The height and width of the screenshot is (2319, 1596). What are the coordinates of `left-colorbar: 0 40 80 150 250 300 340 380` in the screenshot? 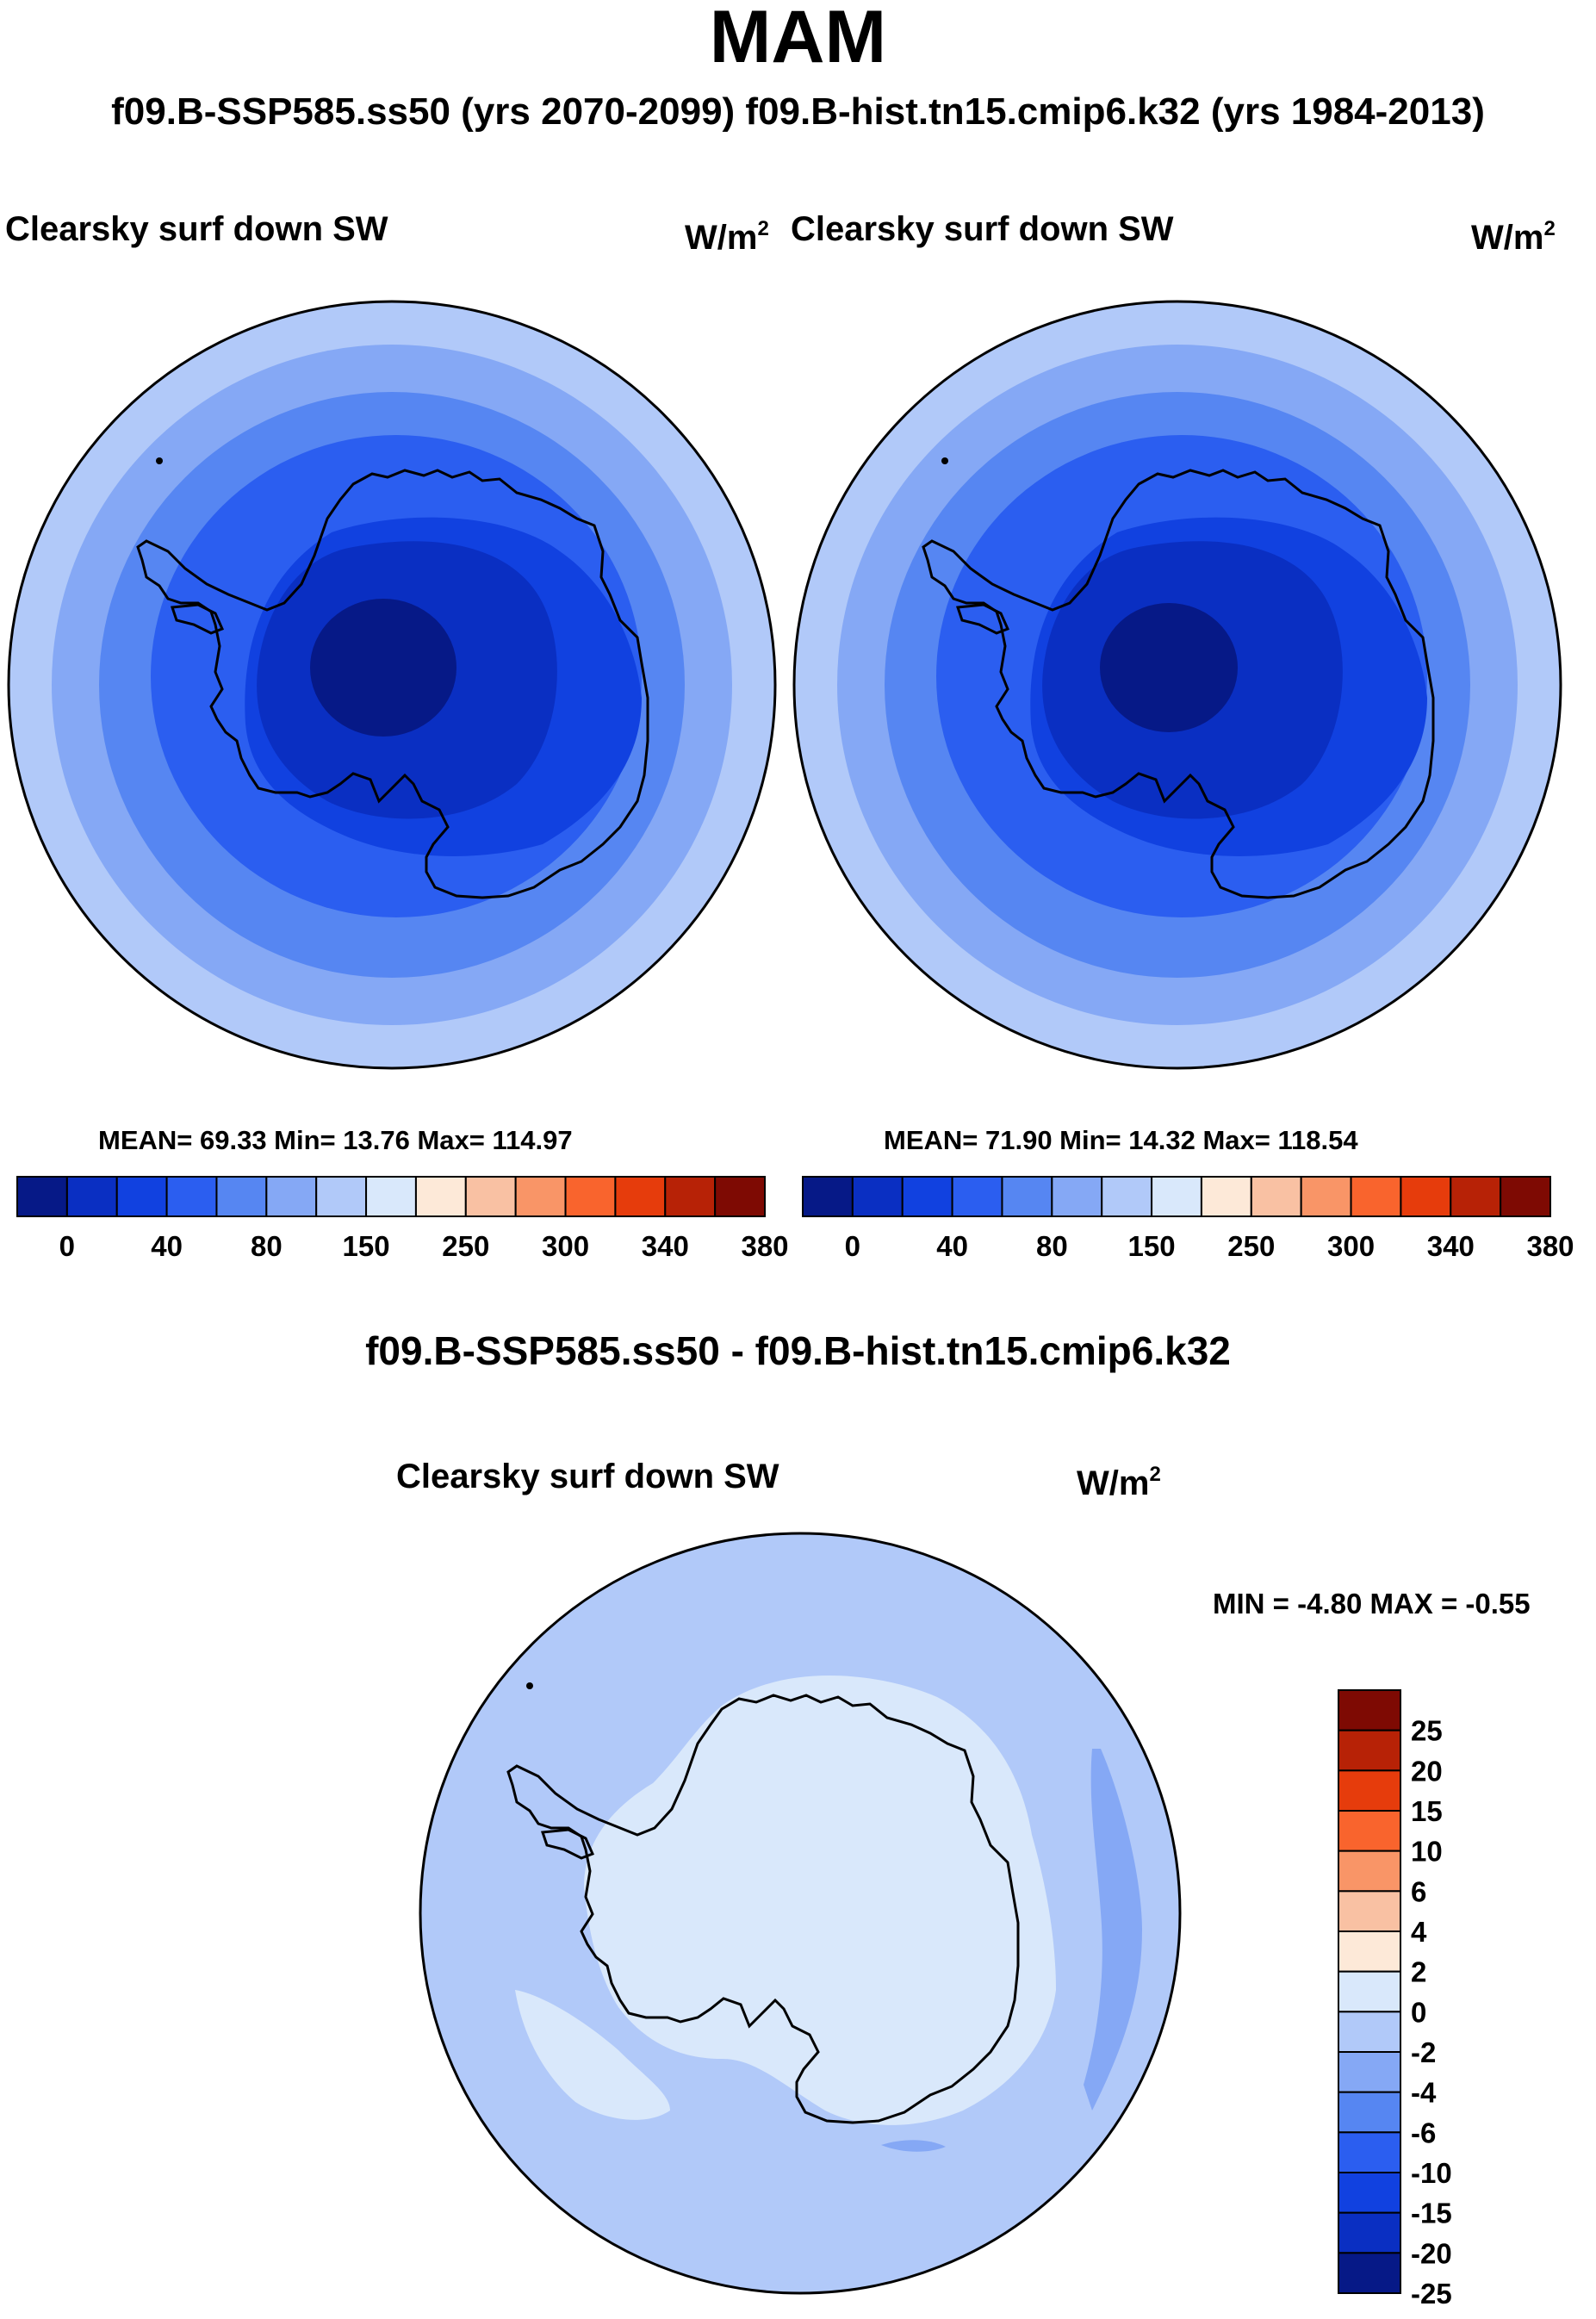 It's located at (402, 1219).